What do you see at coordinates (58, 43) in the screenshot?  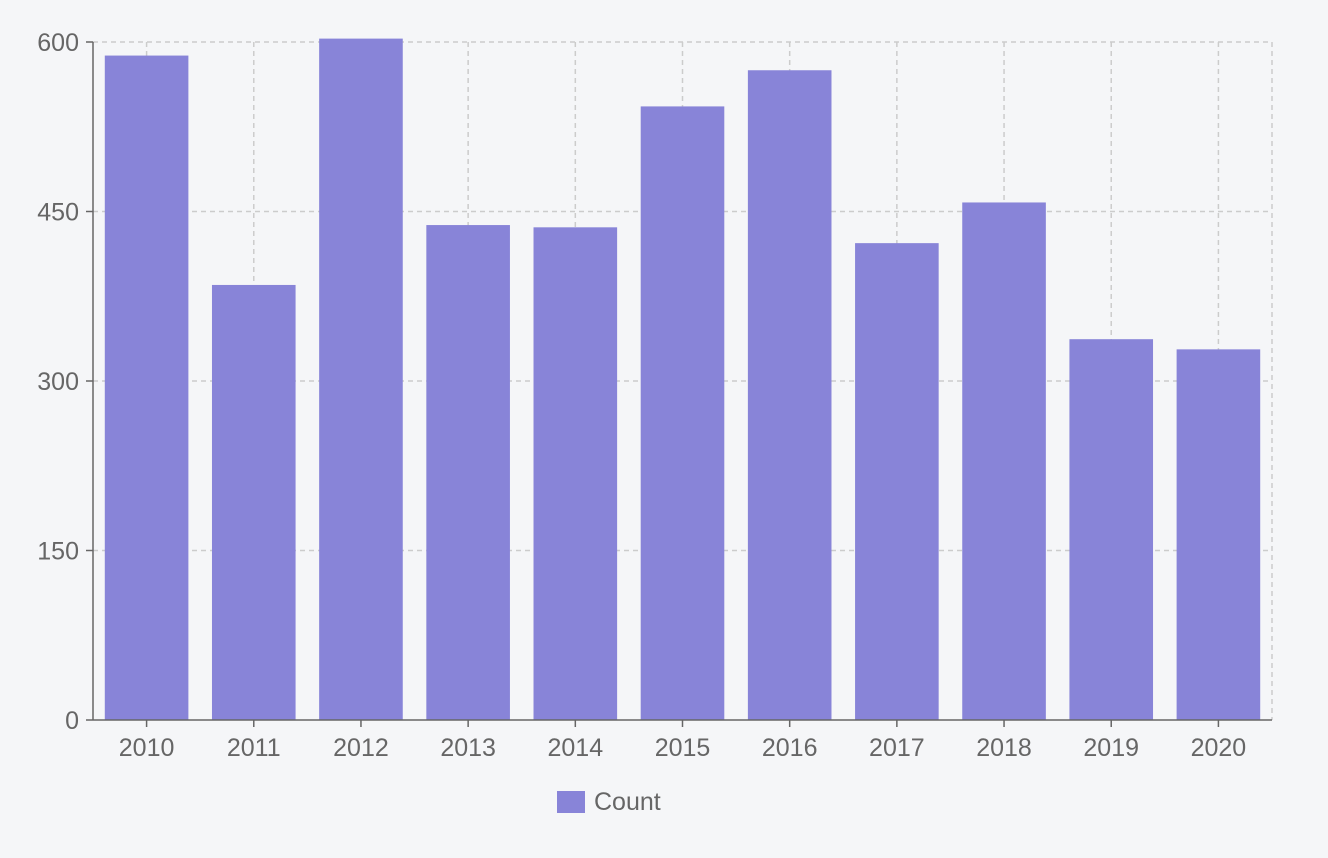 I see `y-tick-label: 600` at bounding box center [58, 43].